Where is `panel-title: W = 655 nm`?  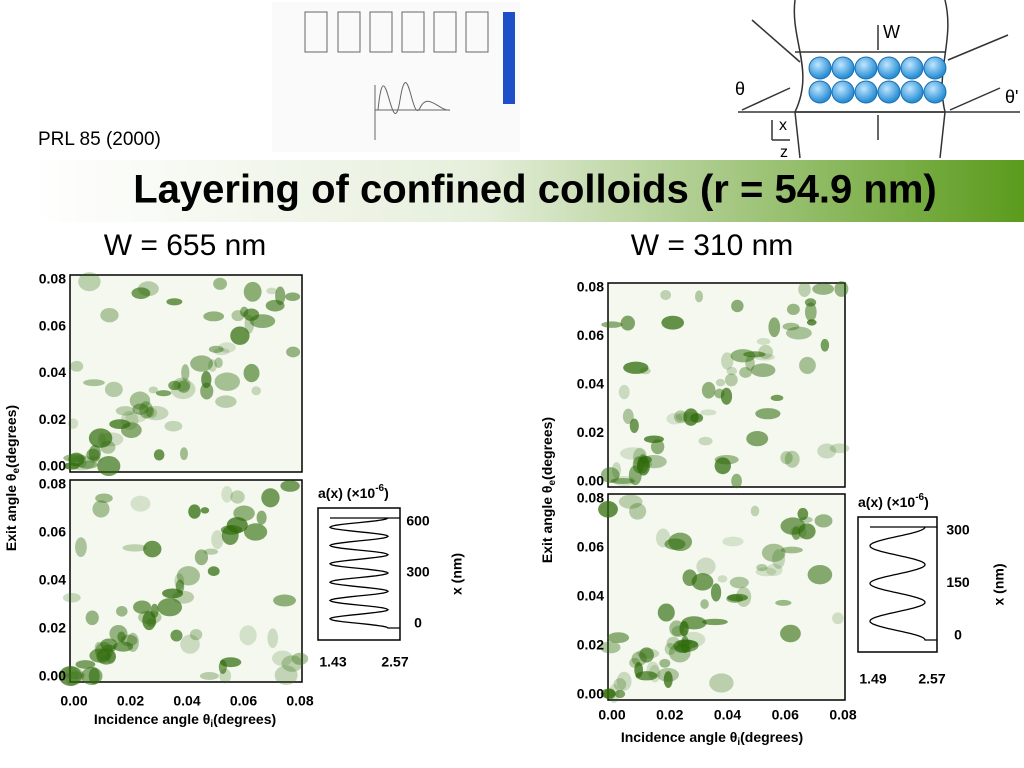 panel-title: W = 655 nm is located at coordinates (185, 245).